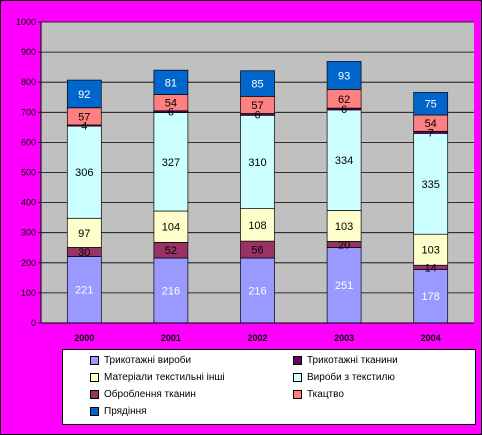  Describe the element at coordinates (84, 291) in the screenshot. I see `data-label: 221` at that location.